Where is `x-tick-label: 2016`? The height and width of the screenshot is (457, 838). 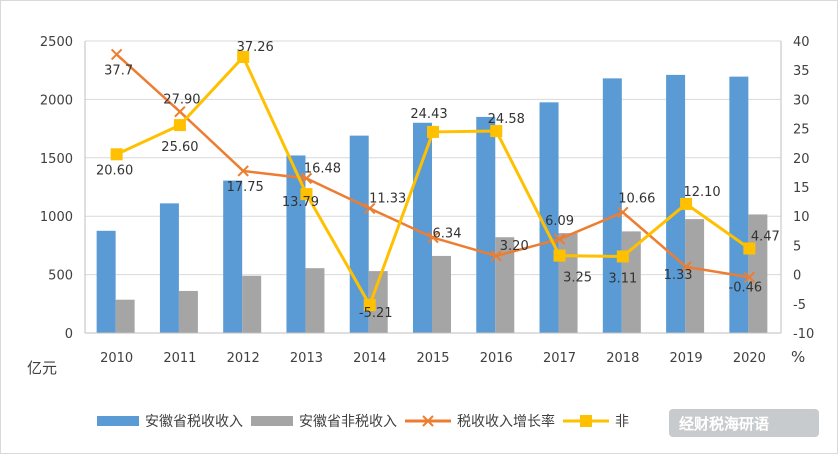
x-tick-label: 2016 is located at coordinates (496, 358).